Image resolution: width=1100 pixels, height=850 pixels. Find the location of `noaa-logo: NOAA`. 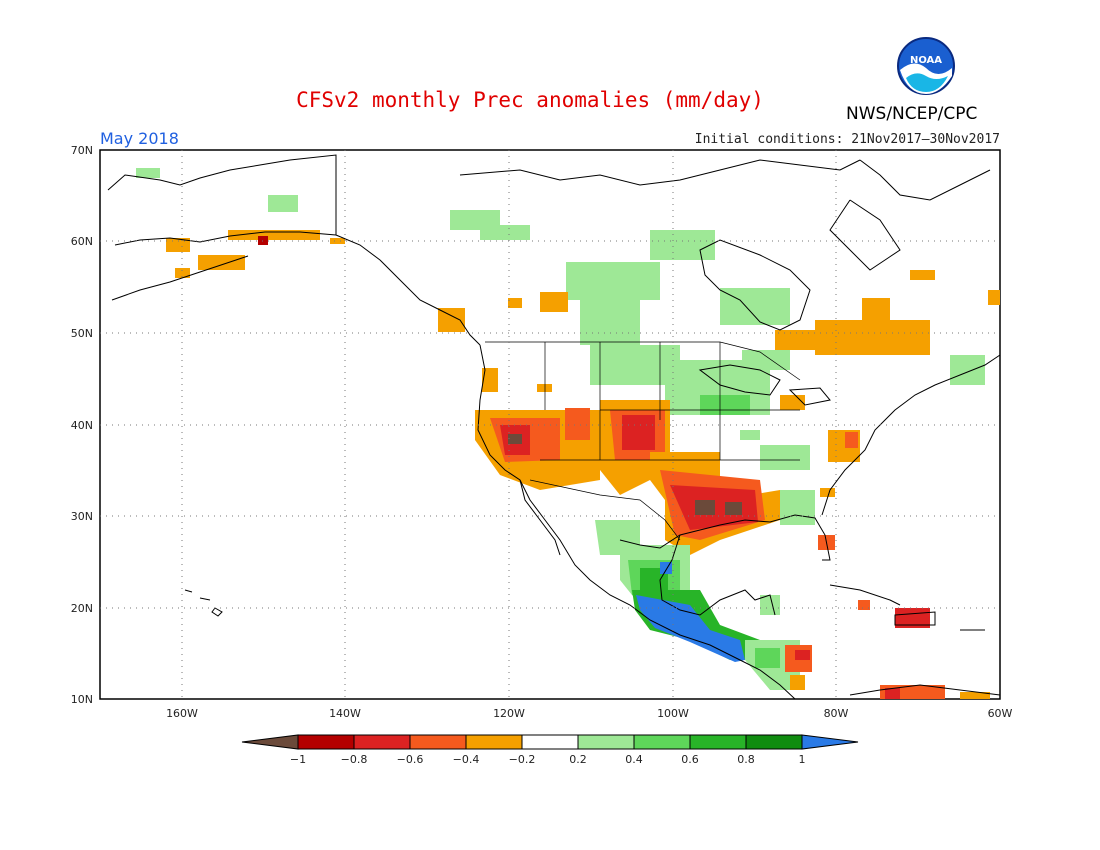

noaa-logo: NOAA is located at coordinates (926, 66).